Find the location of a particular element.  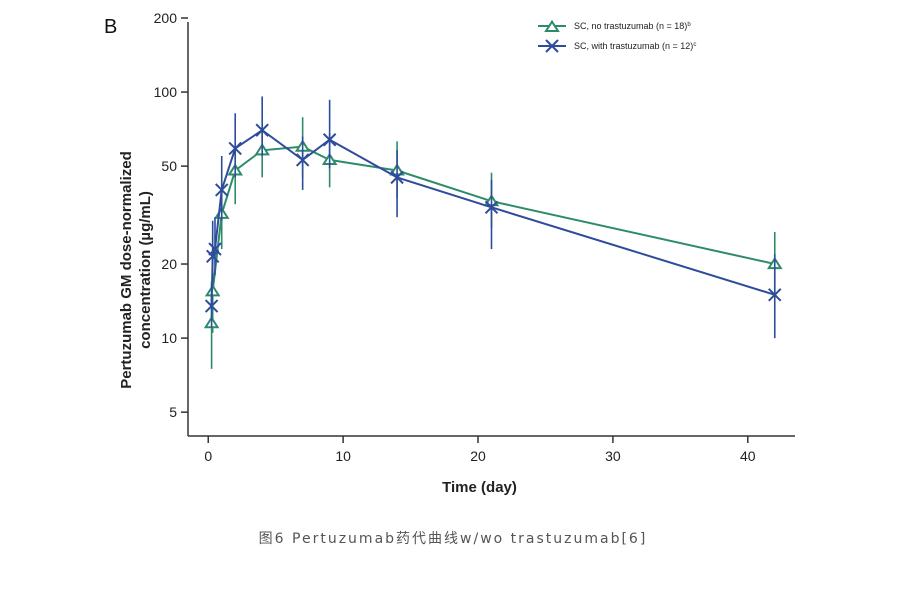

y-tick-label: 50 is located at coordinates (169, 166).